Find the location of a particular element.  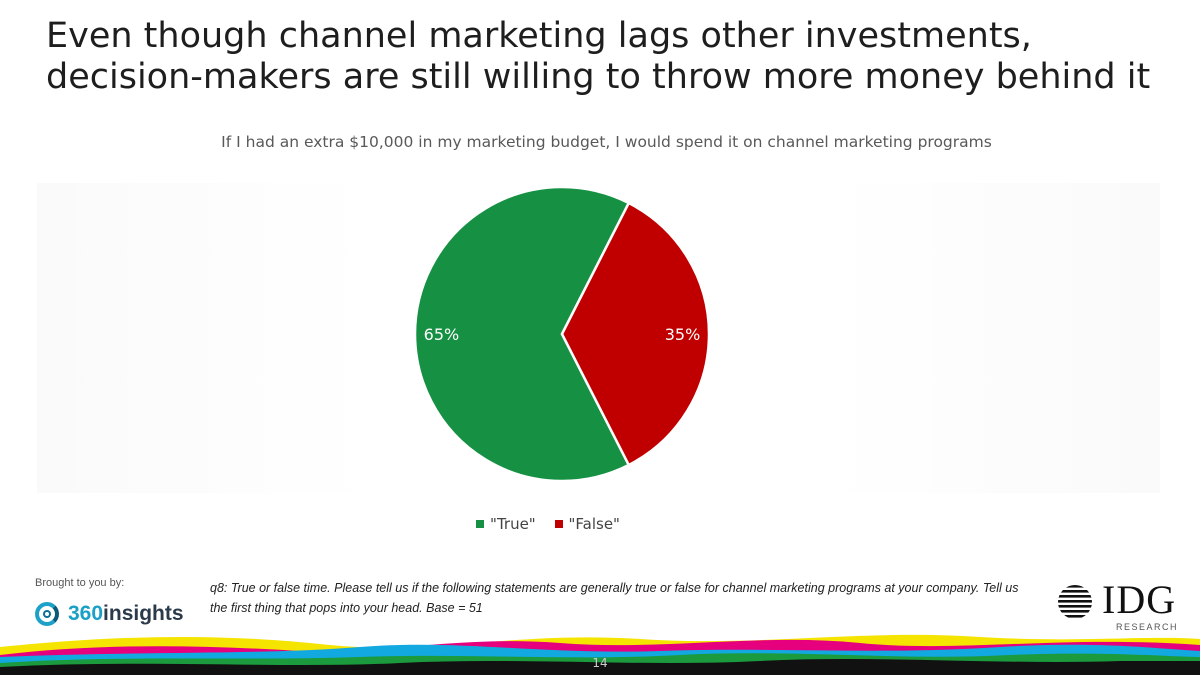

globe-icon is located at coordinates (1075, 601).